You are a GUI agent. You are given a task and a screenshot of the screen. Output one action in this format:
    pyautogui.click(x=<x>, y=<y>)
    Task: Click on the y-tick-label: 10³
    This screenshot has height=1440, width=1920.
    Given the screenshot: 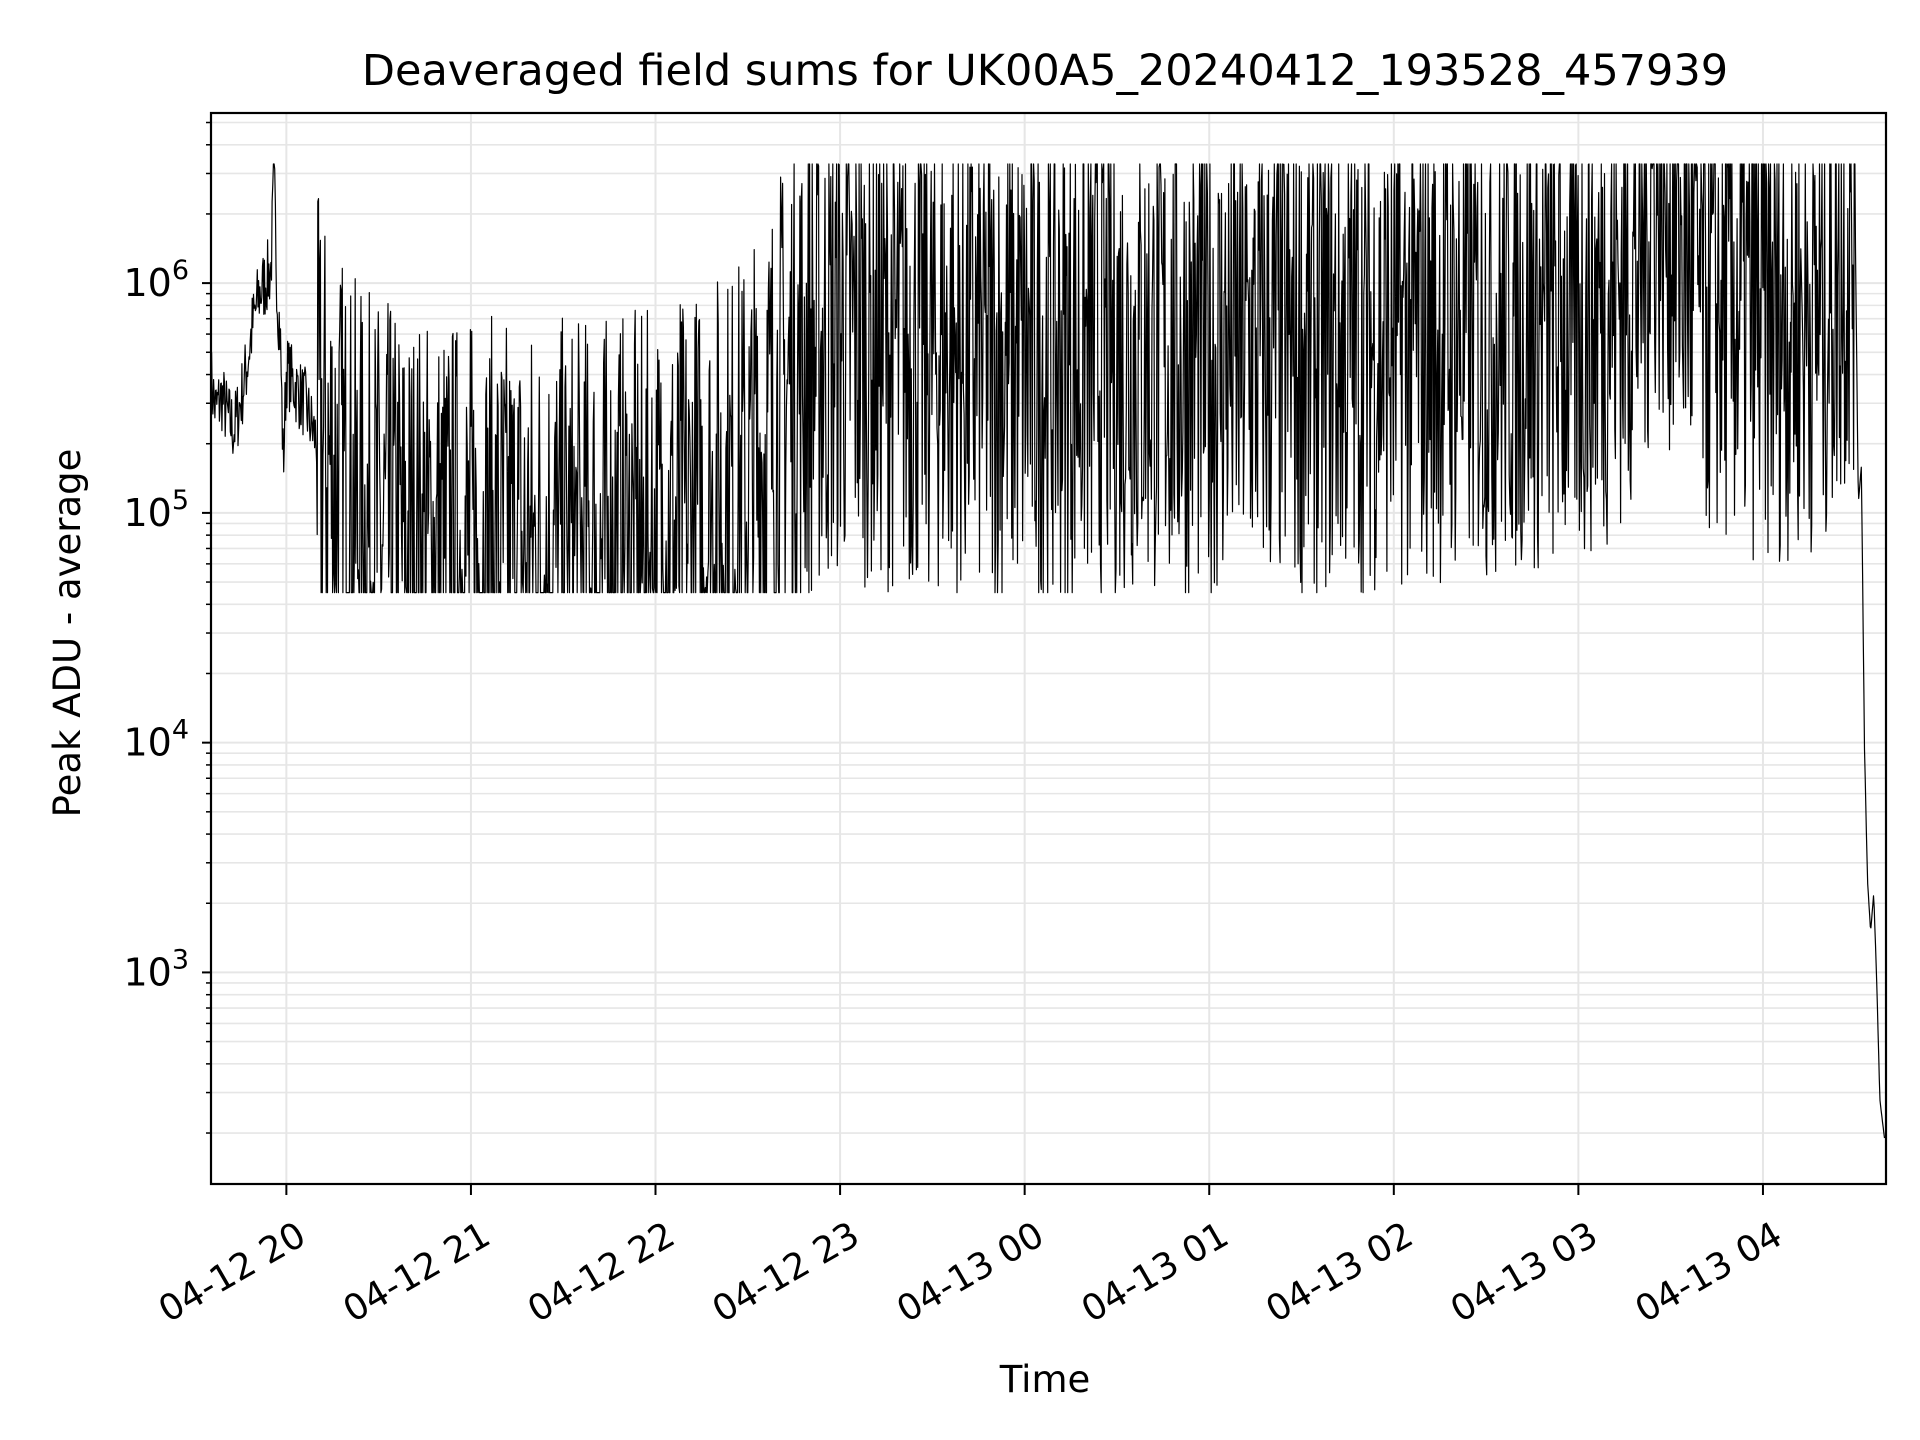 What is the action you would take?
    pyautogui.click(x=156, y=969)
    